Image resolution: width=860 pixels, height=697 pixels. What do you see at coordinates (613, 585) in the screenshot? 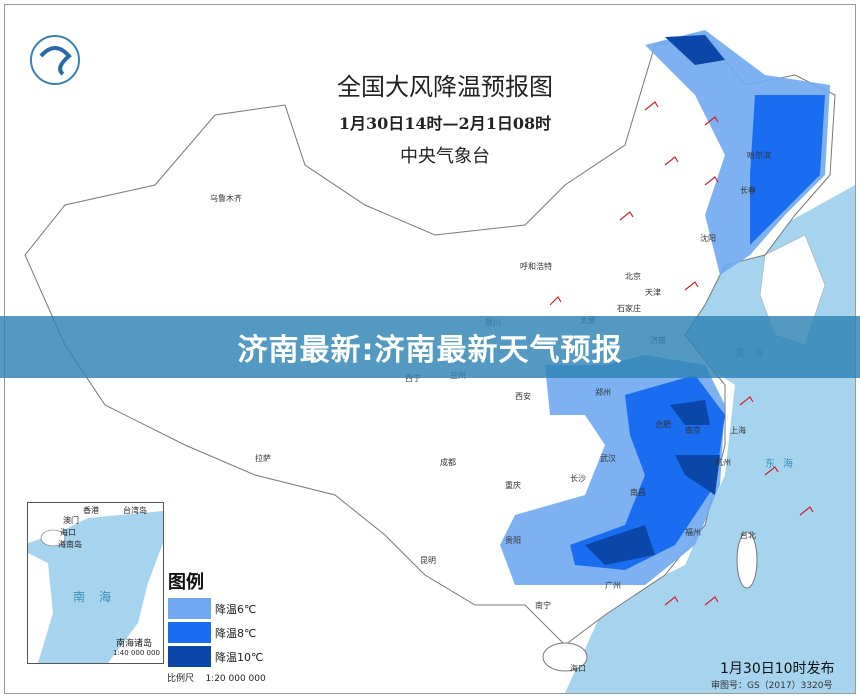
I see `city-label: 广州` at bounding box center [613, 585].